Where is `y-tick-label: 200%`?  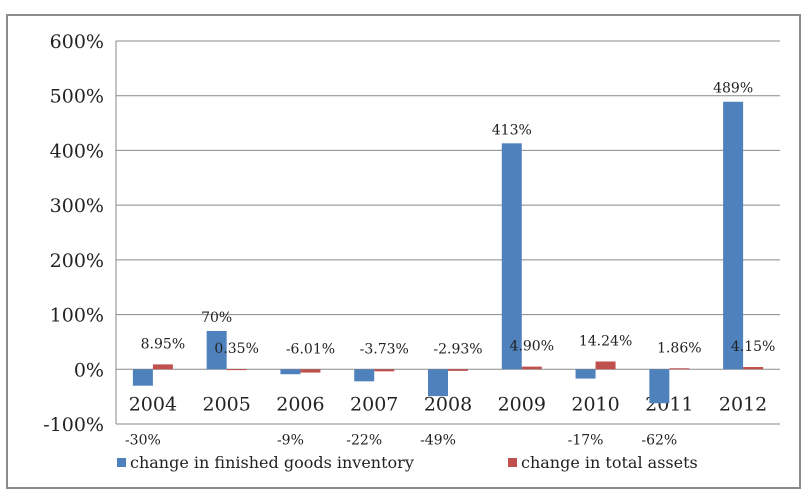 y-tick-label: 200% is located at coordinates (77, 261).